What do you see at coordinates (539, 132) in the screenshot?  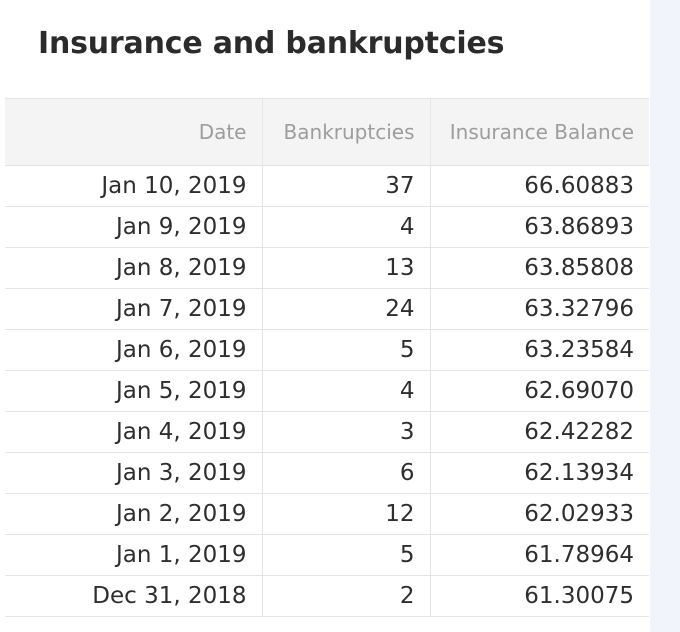 I see `column-header-insurance-balance: Insurance Balance` at bounding box center [539, 132].